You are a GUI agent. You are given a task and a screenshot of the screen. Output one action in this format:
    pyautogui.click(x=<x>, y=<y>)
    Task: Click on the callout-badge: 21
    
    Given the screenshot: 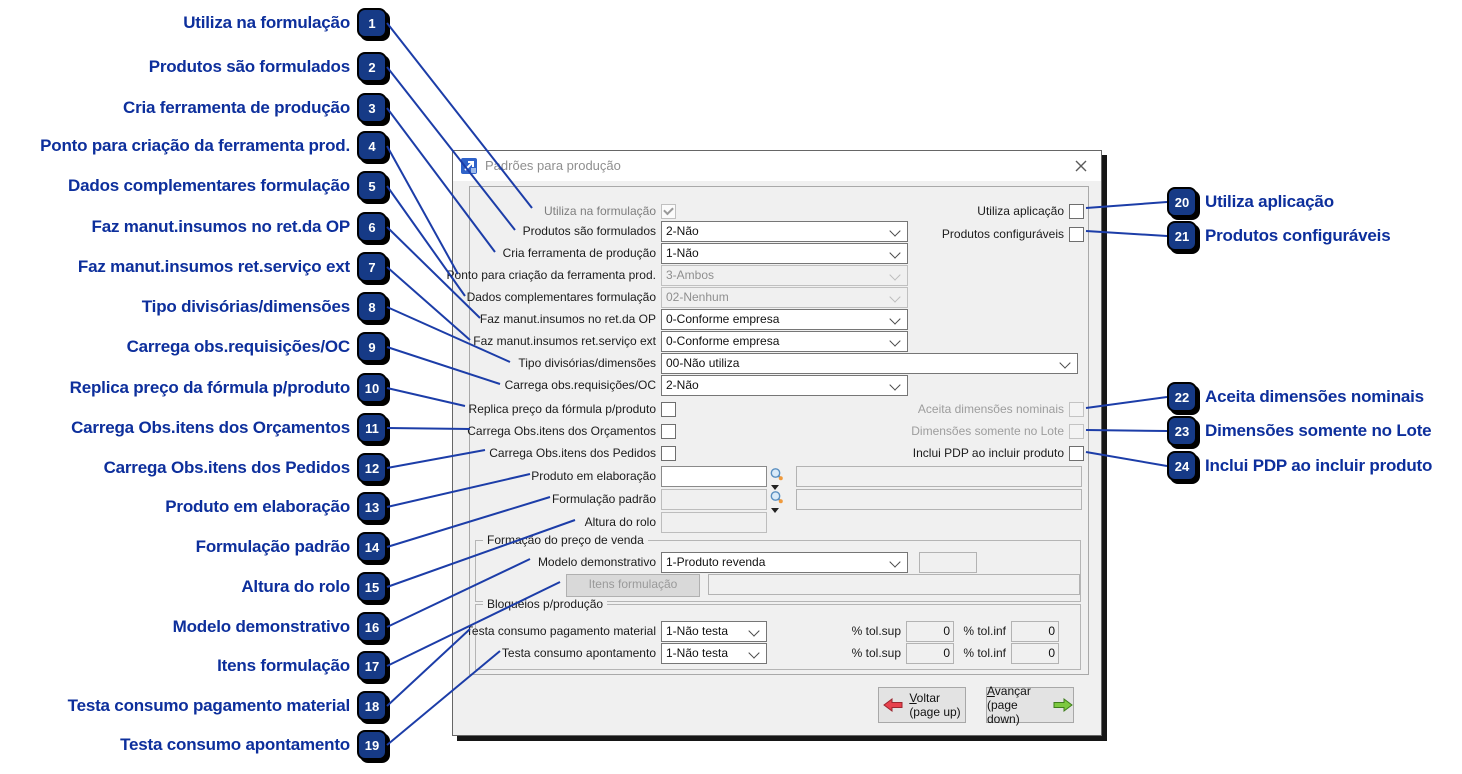 What is the action you would take?
    pyautogui.click(x=1182, y=236)
    